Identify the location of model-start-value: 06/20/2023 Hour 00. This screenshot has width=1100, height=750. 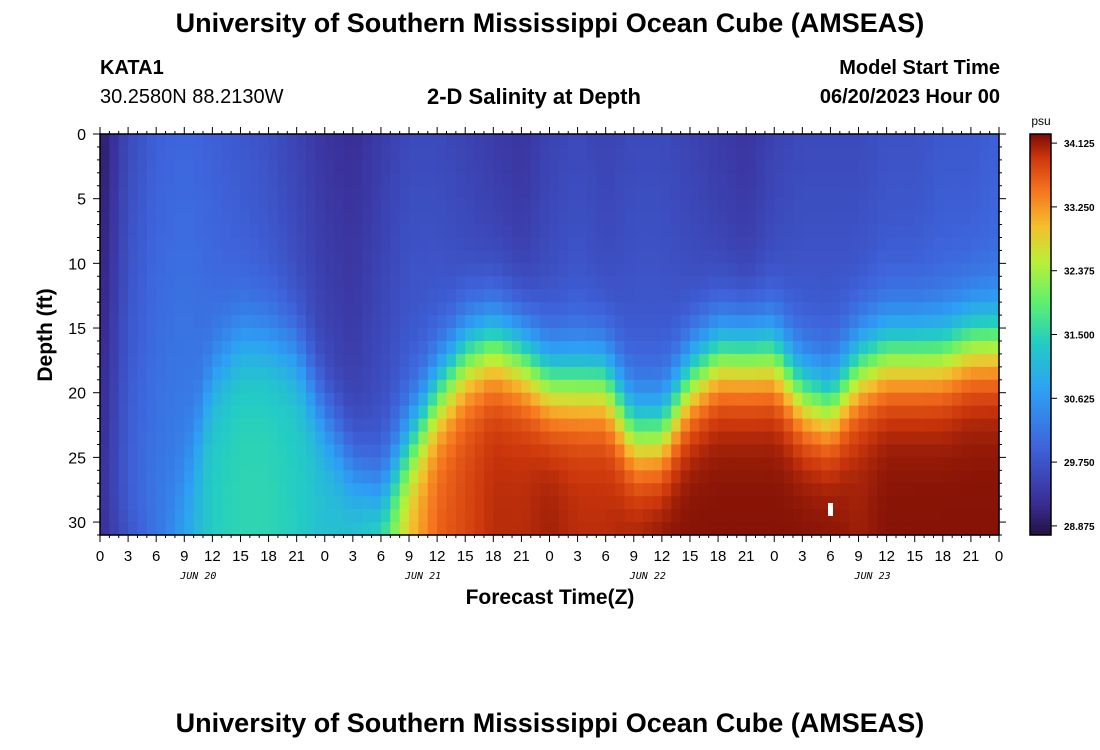
(909, 97).